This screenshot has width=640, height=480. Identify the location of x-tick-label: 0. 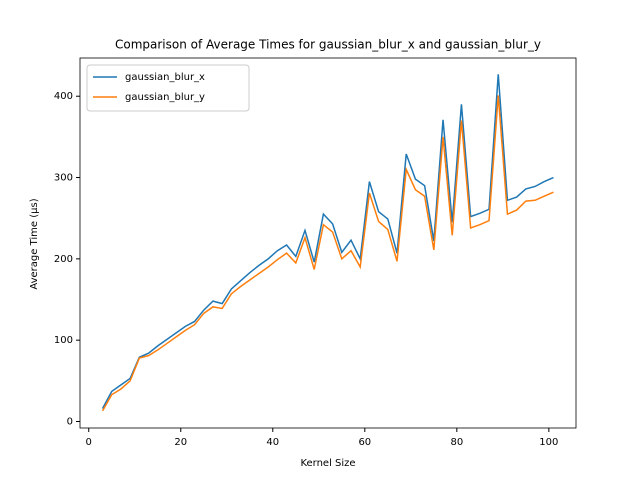
(89, 442).